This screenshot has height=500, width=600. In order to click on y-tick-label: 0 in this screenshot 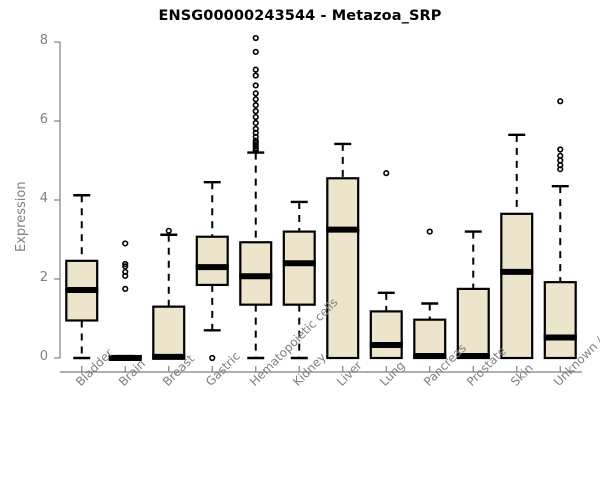, I will do `click(43, 356)`.